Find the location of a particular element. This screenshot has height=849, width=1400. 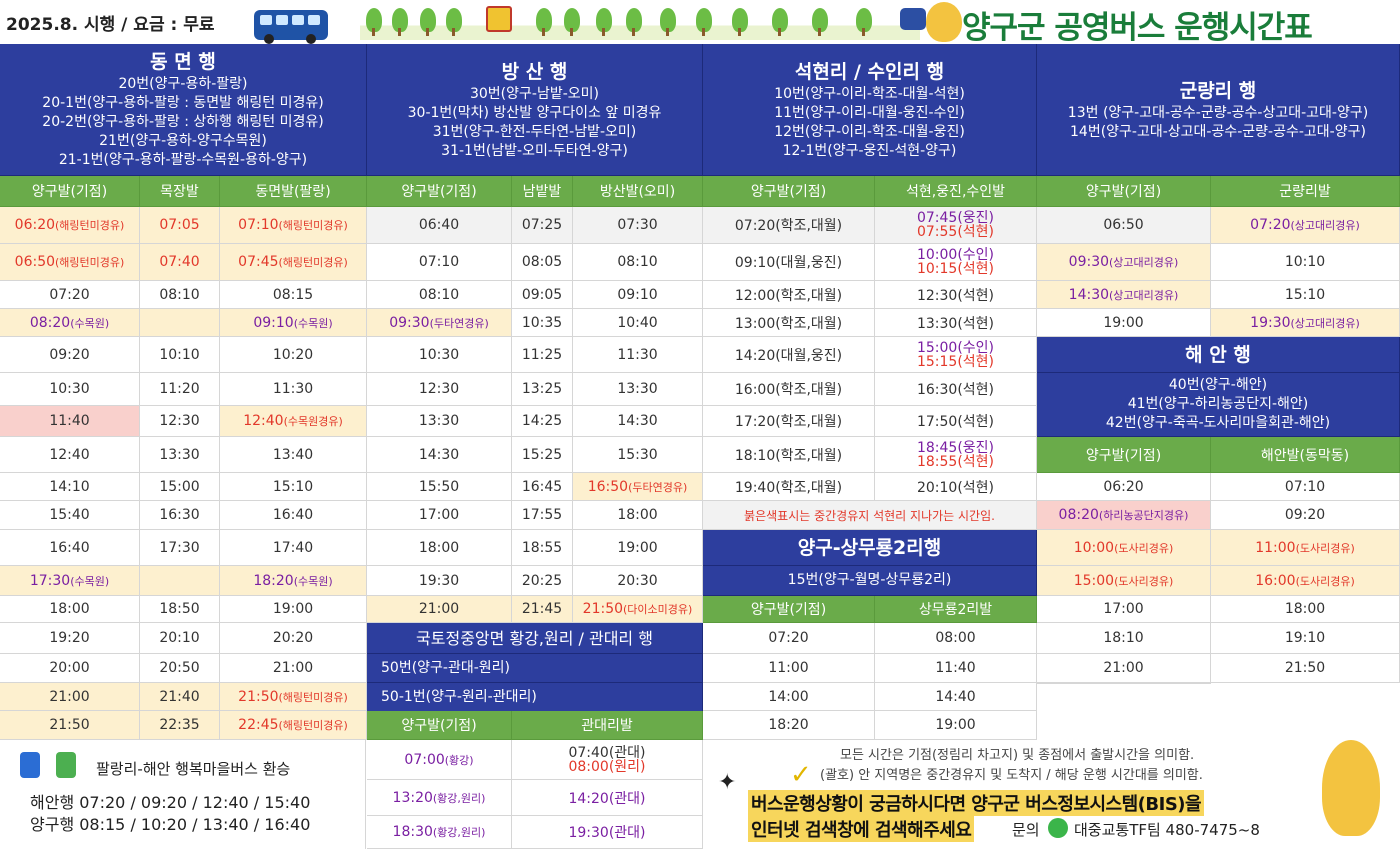

time-cell: 07:05 is located at coordinates (180, 225).